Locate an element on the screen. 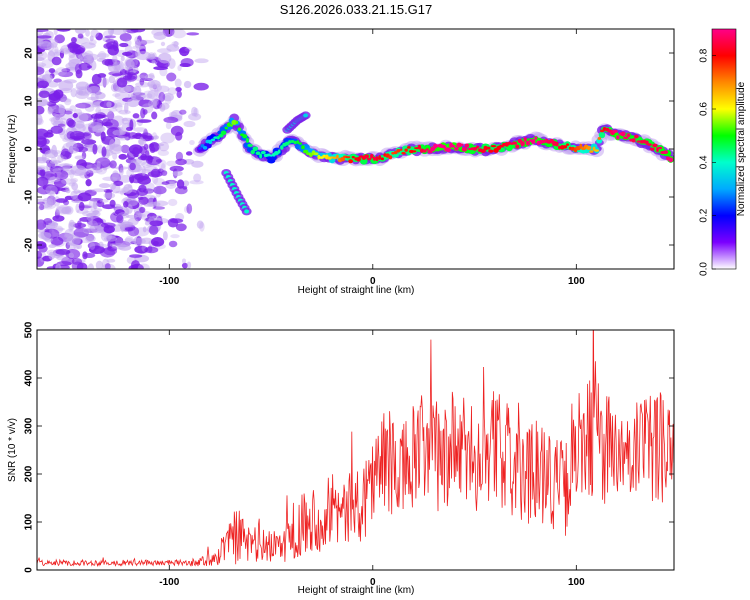 The height and width of the screenshot is (600, 750). colorbar-tick-label: 0.8 is located at coordinates (704, 55).